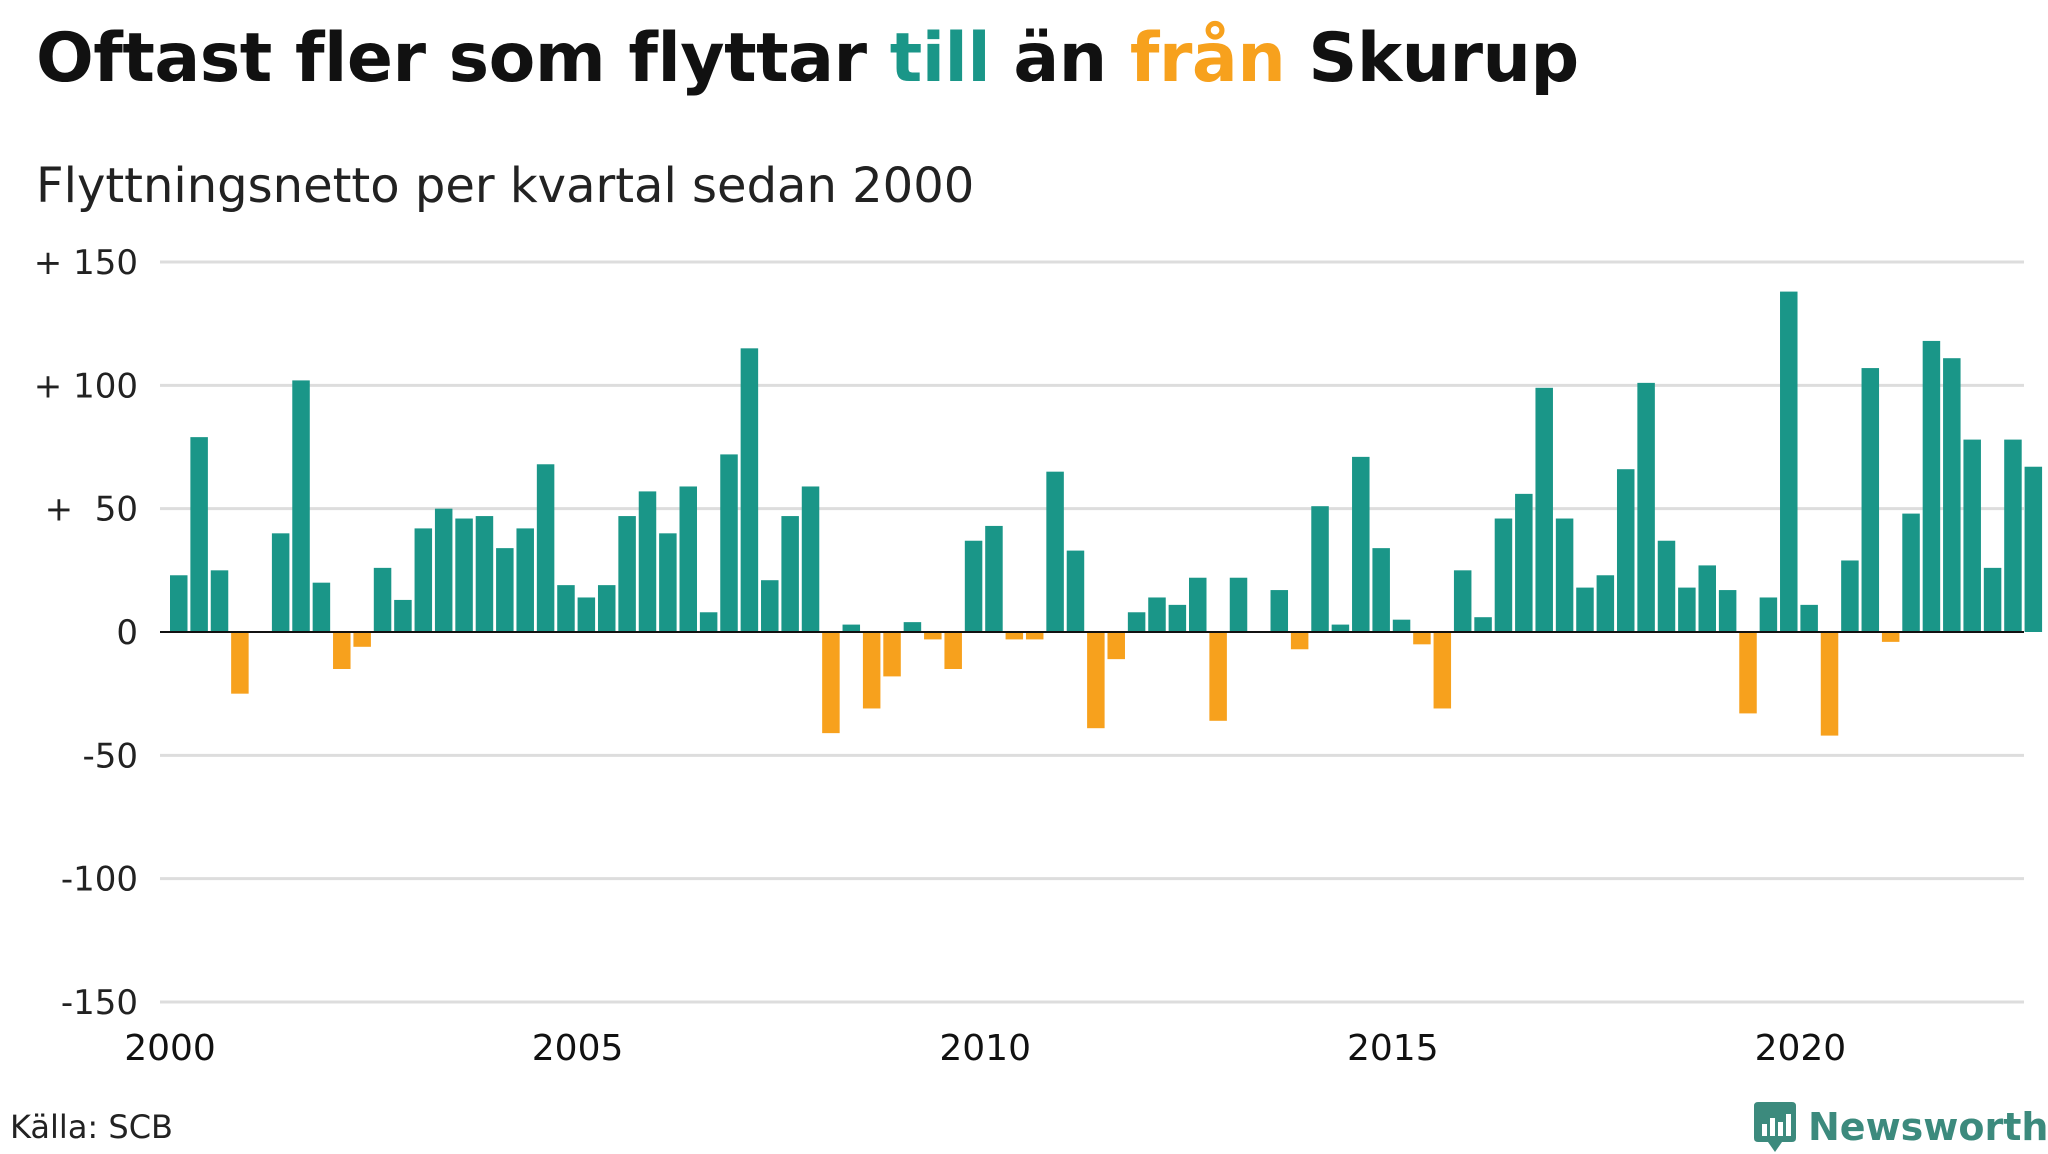 This screenshot has width=2048, height=1154. Describe the element at coordinates (170, 1048) in the screenshot. I see `x-tick-label: 2000` at that location.